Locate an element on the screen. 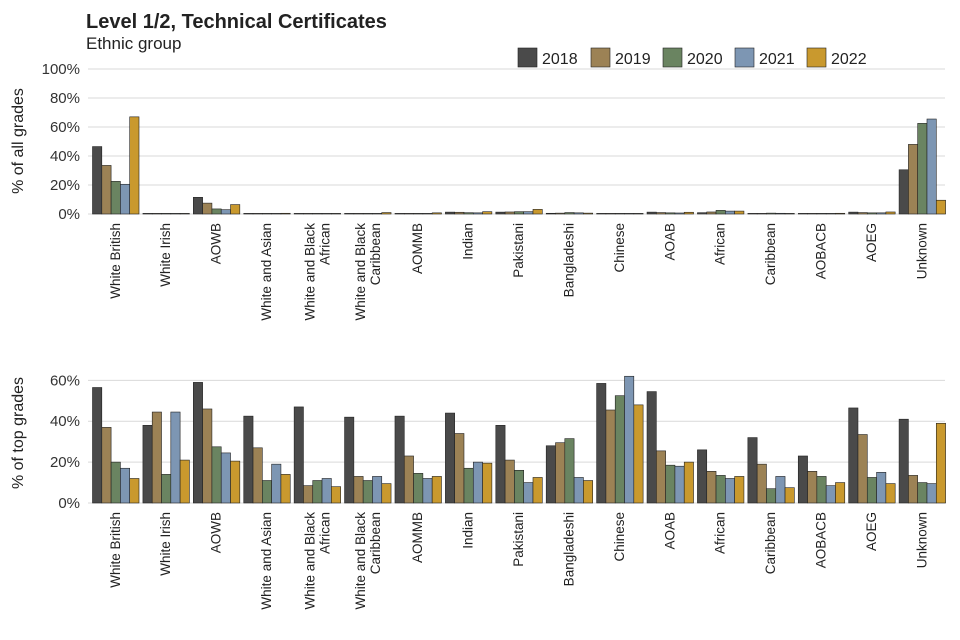 Image resolution: width=960 pixels, height=640 pixels. bar-unknown-2022 is located at coordinates (940, 207).